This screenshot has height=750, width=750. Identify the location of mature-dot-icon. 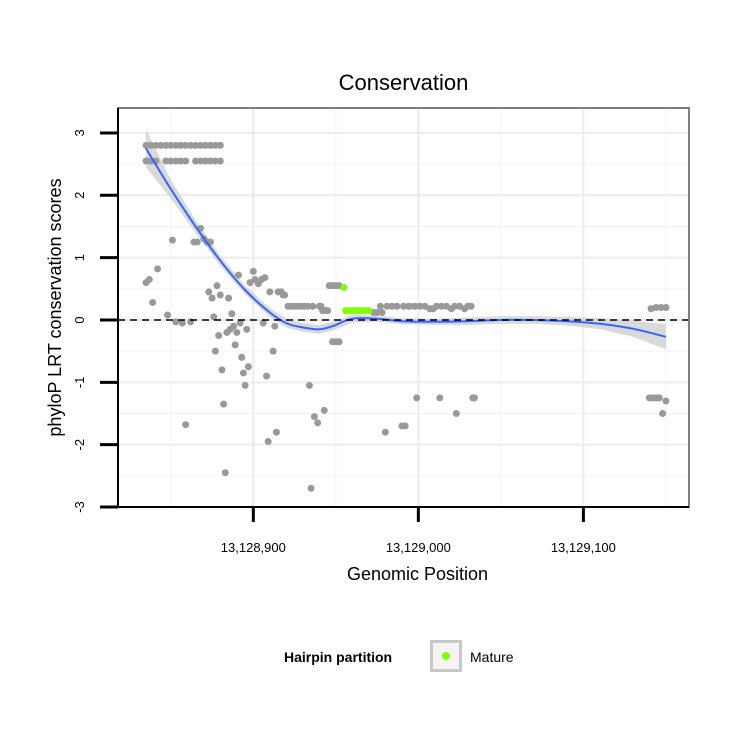
(446, 656).